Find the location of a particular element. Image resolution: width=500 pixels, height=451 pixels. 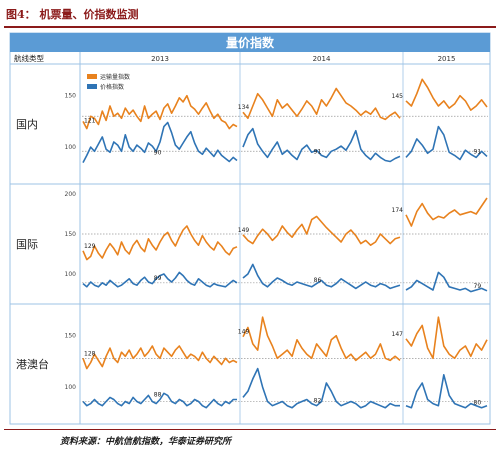

chart-title: 量价指数 is located at coordinates (250, 42).